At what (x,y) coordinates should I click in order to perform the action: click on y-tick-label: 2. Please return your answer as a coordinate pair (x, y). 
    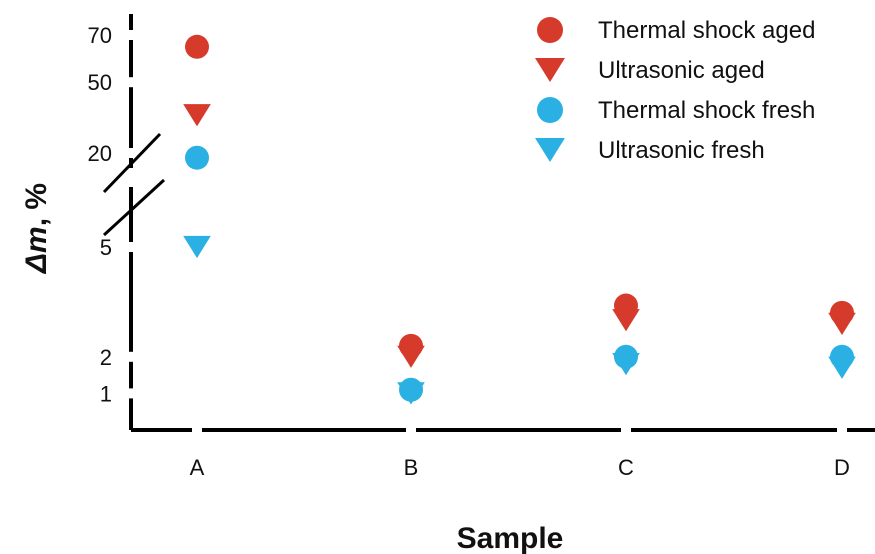
    Looking at the image, I should click on (106, 357).